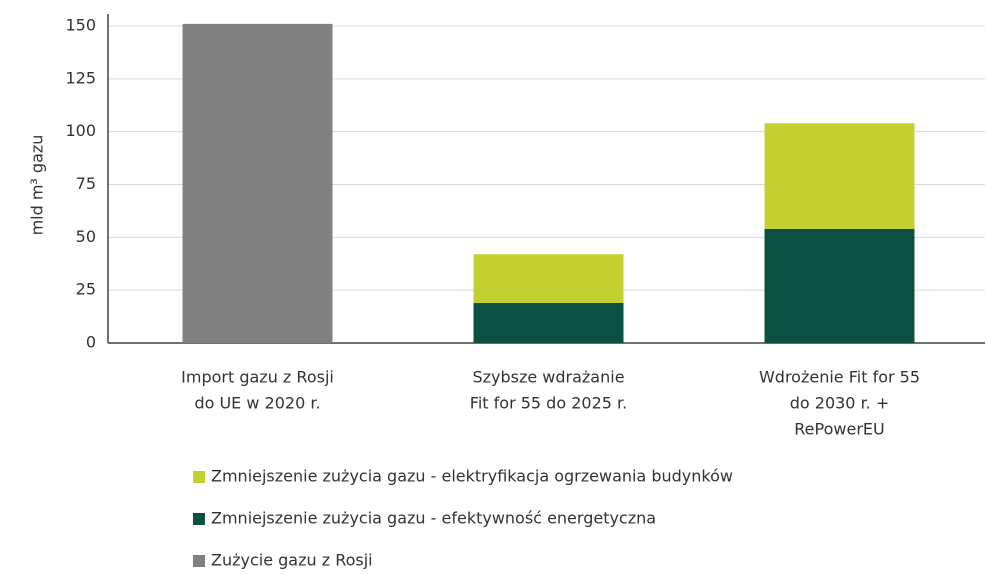 Image resolution: width=987 pixels, height=574 pixels. Describe the element at coordinates (86, 289) in the screenshot. I see `y-tick-label: 25` at that location.